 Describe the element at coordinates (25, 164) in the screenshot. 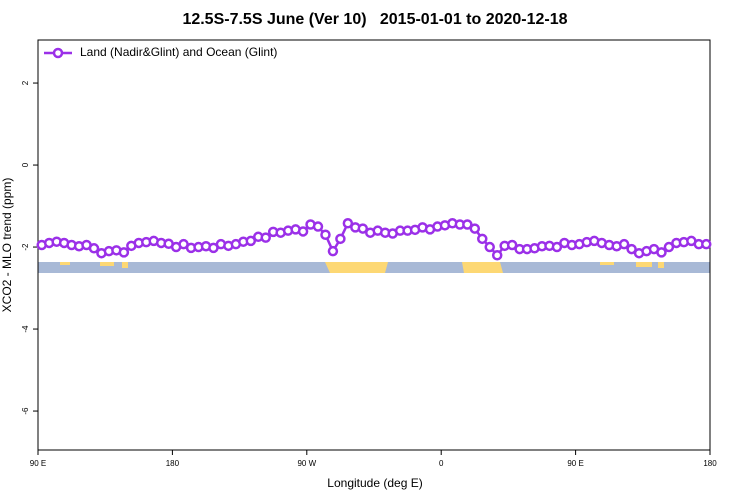

I see `y-tick-label: 0` at that location.